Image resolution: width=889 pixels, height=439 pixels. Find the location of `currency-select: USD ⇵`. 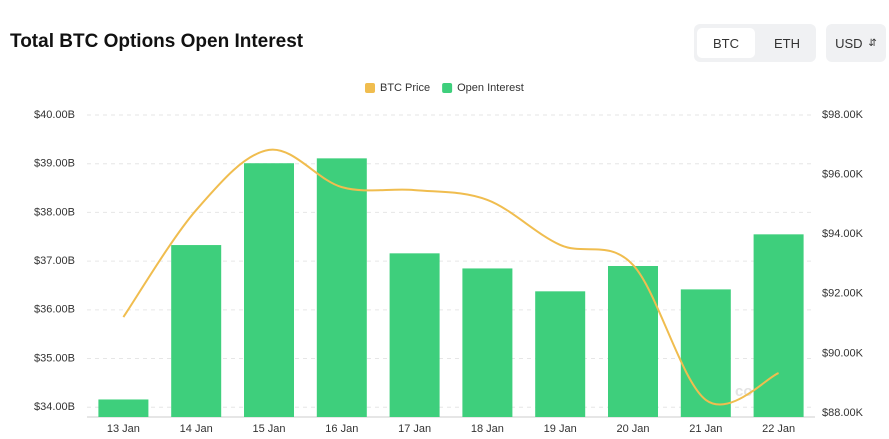

currency-select: USD ⇵ is located at coordinates (856, 43).